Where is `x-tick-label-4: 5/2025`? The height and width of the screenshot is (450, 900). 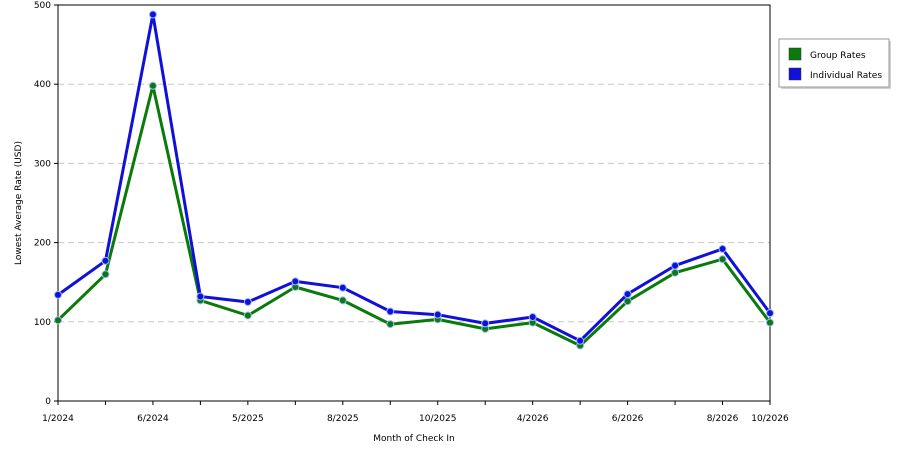 x-tick-label-4: 5/2025 is located at coordinates (248, 419).